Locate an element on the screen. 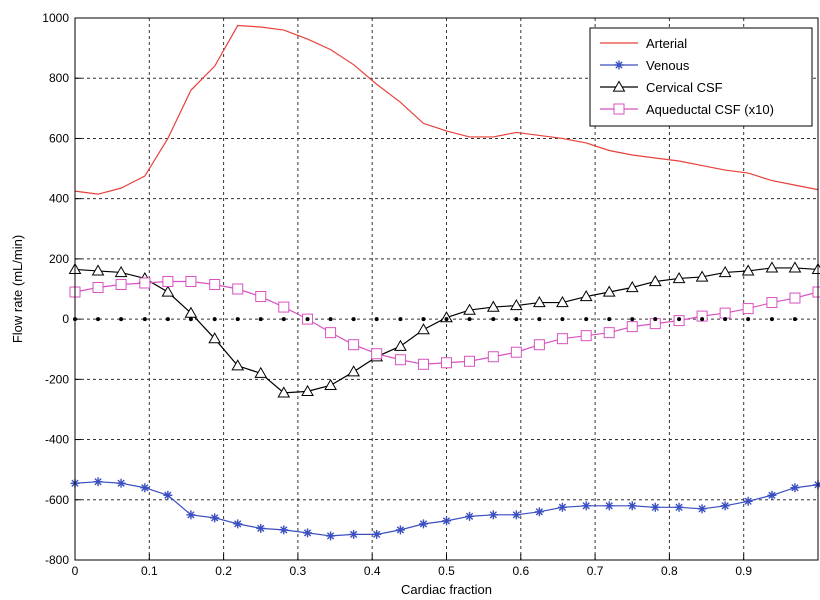  y-tick-label: 600 is located at coordinates (59, 138).